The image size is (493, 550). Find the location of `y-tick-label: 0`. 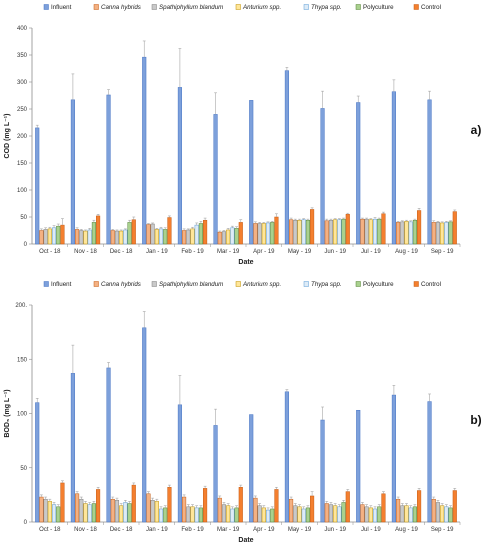

y-tick-label: 0 is located at coordinates (26, 245).